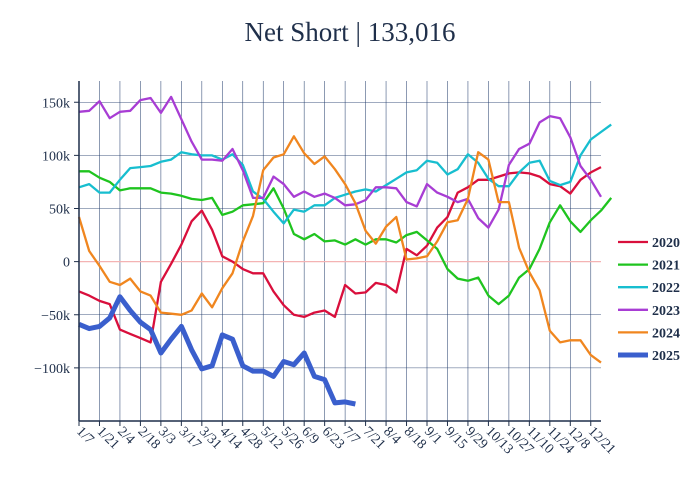 The width and height of the screenshot is (700, 500). Describe the element at coordinates (649, 300) in the screenshot. I see `legend: 2020 2021 2022 2023 2024 2025` at that location.